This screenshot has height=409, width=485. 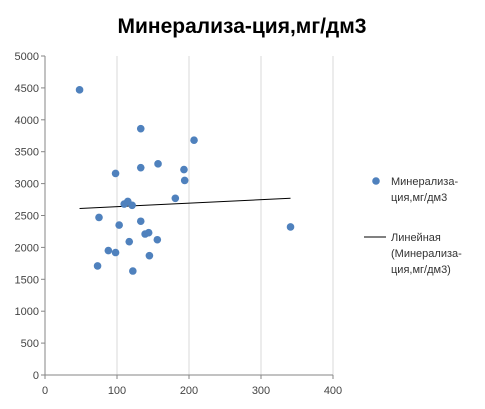 What do you see at coordinates (45, 391) in the screenshot?
I see `x-tick-label: 0` at bounding box center [45, 391].